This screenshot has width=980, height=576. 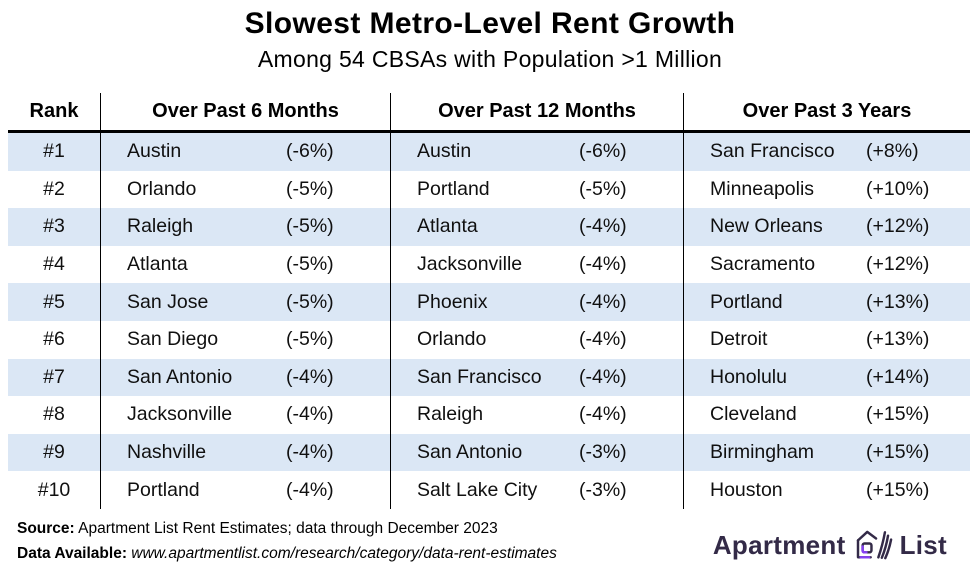 I want to click on rank-cell: #10, so click(x=54, y=489).